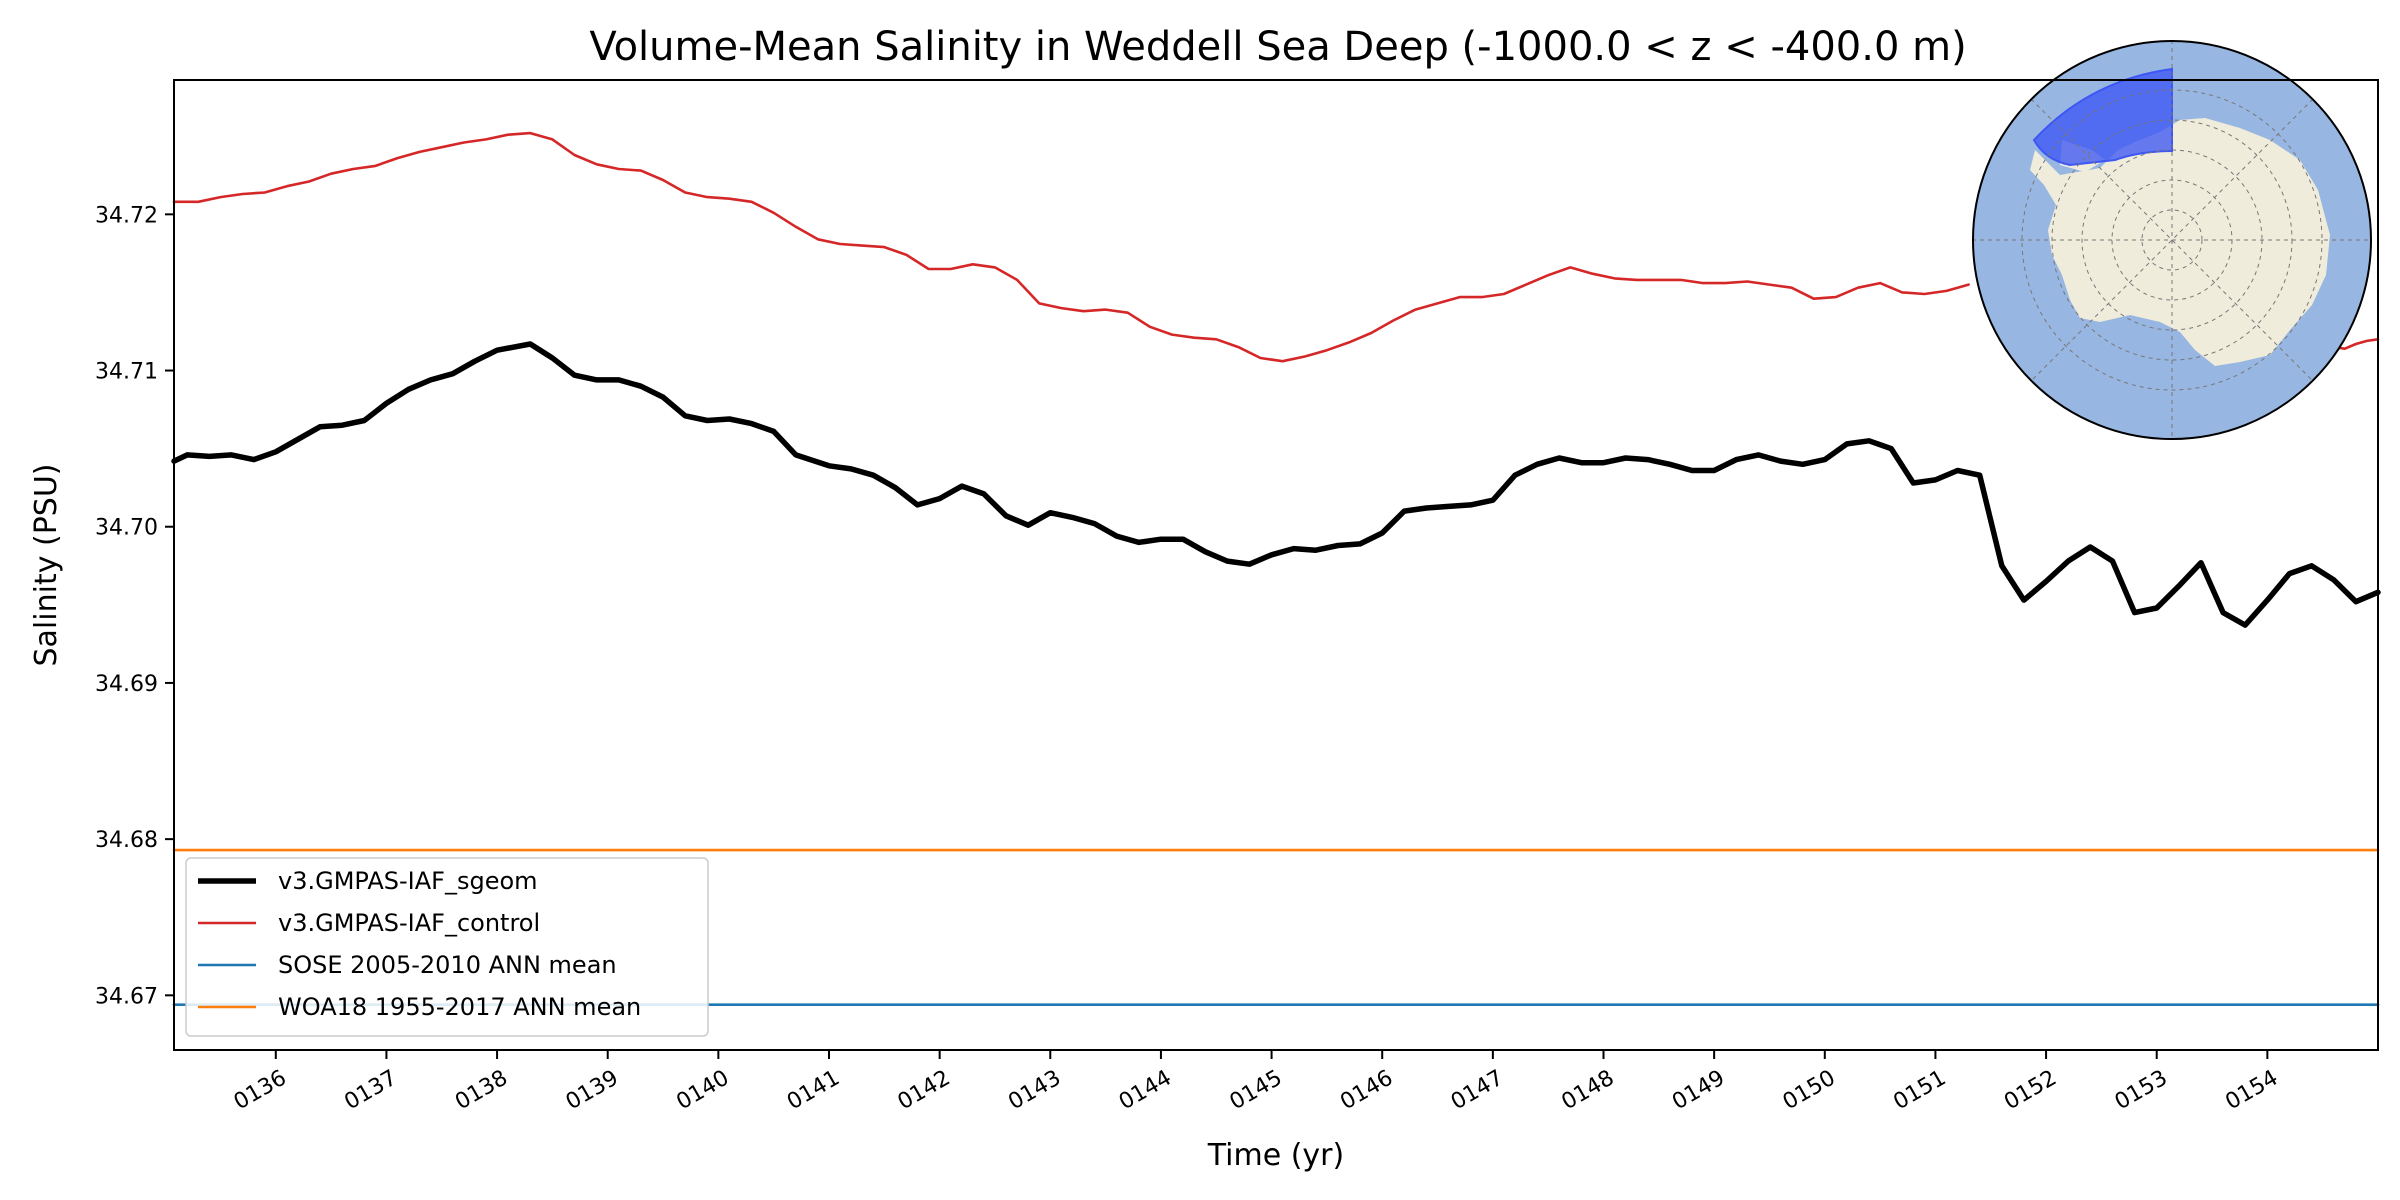 The image size is (2400, 1200). Describe the element at coordinates (126, 996) in the screenshot. I see `y-tick-label: 34.67` at that location.